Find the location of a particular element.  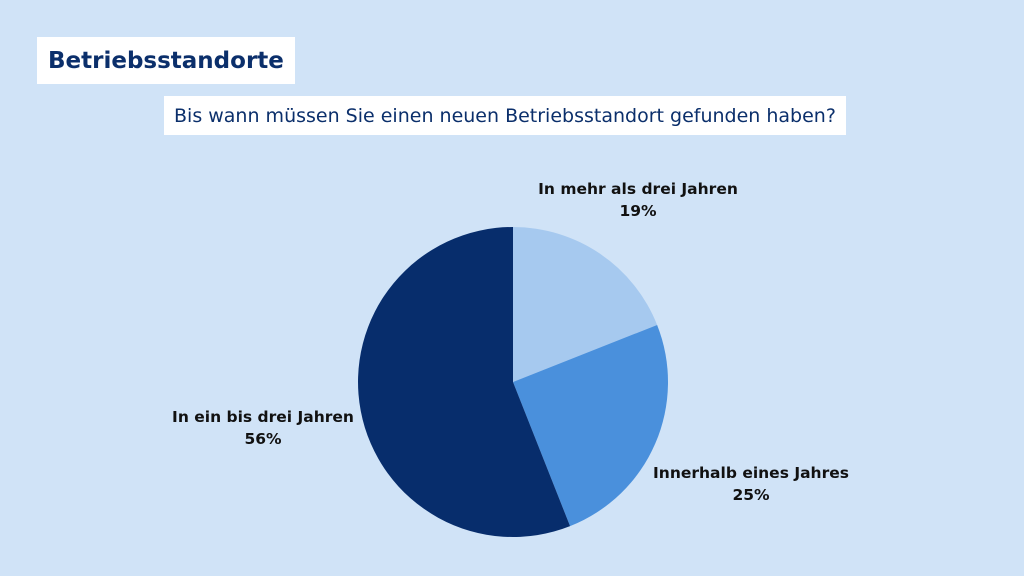

slice-label-value: 25% is located at coordinates (751, 495).